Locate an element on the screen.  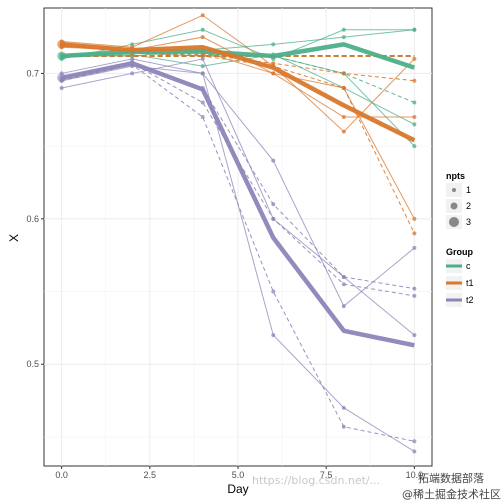
mean-point-t2 is located at coordinates (62, 78).